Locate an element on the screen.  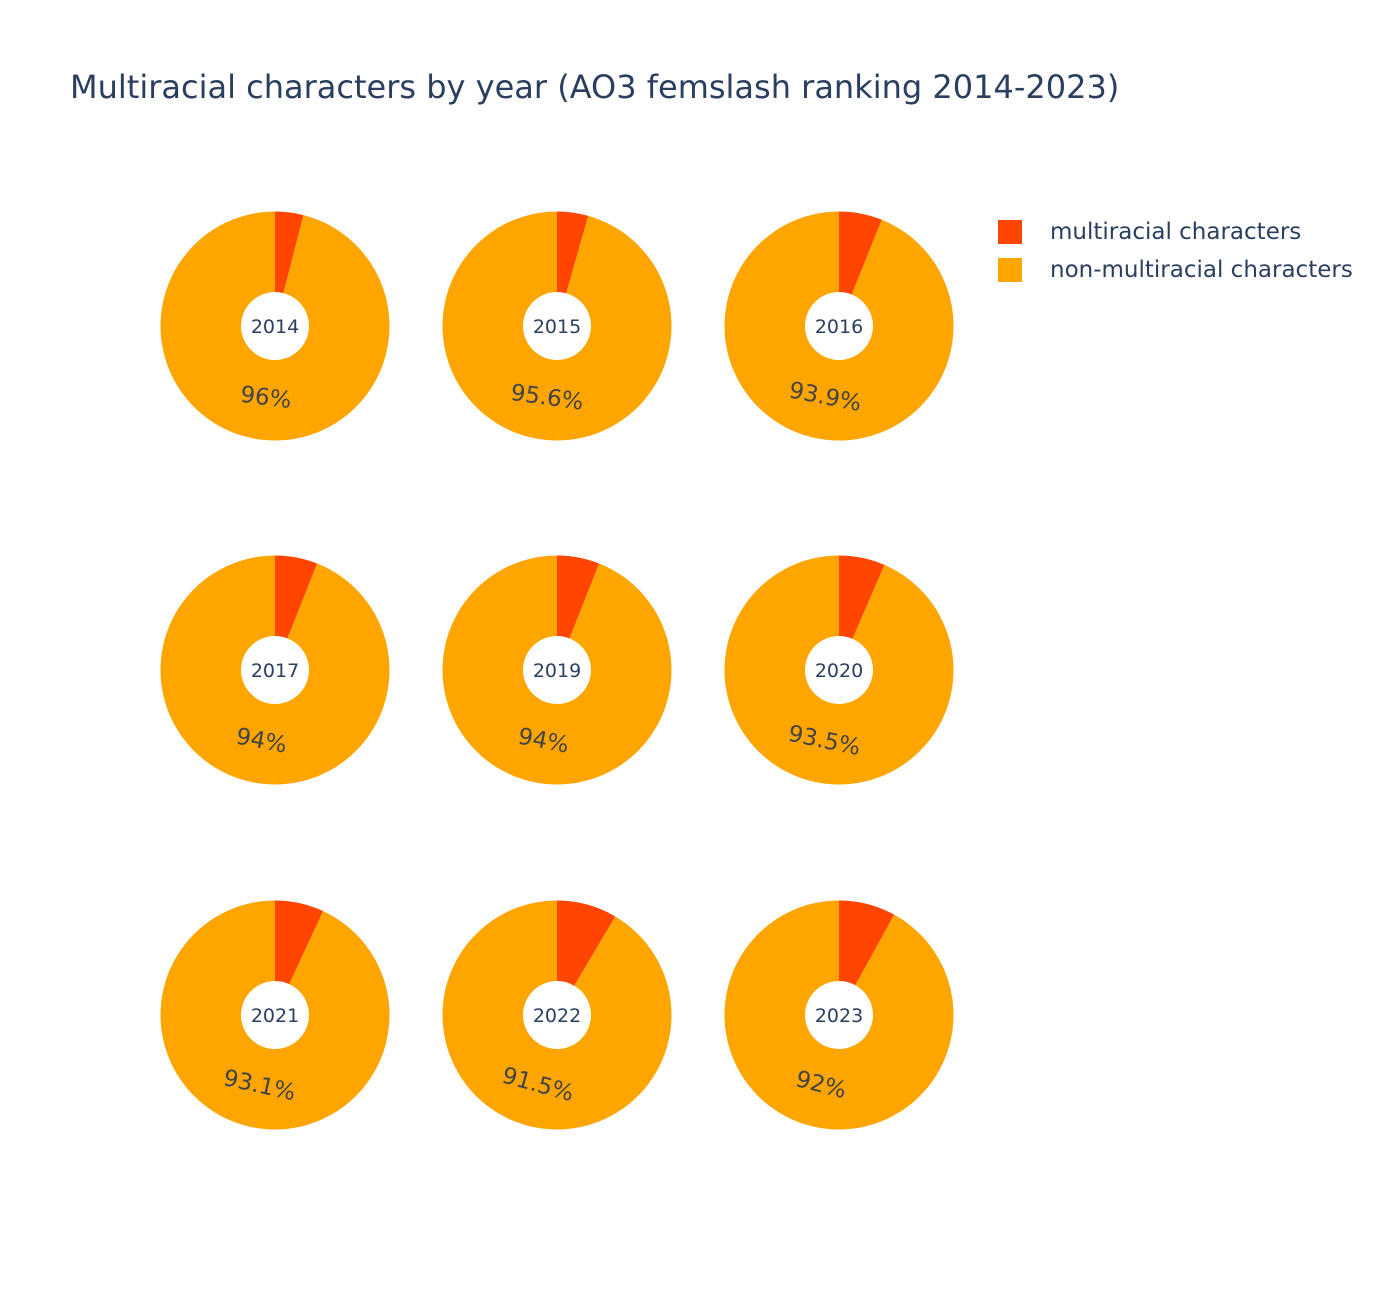
pie-slice-multiracial-2016 is located at coordinates (860, 253).